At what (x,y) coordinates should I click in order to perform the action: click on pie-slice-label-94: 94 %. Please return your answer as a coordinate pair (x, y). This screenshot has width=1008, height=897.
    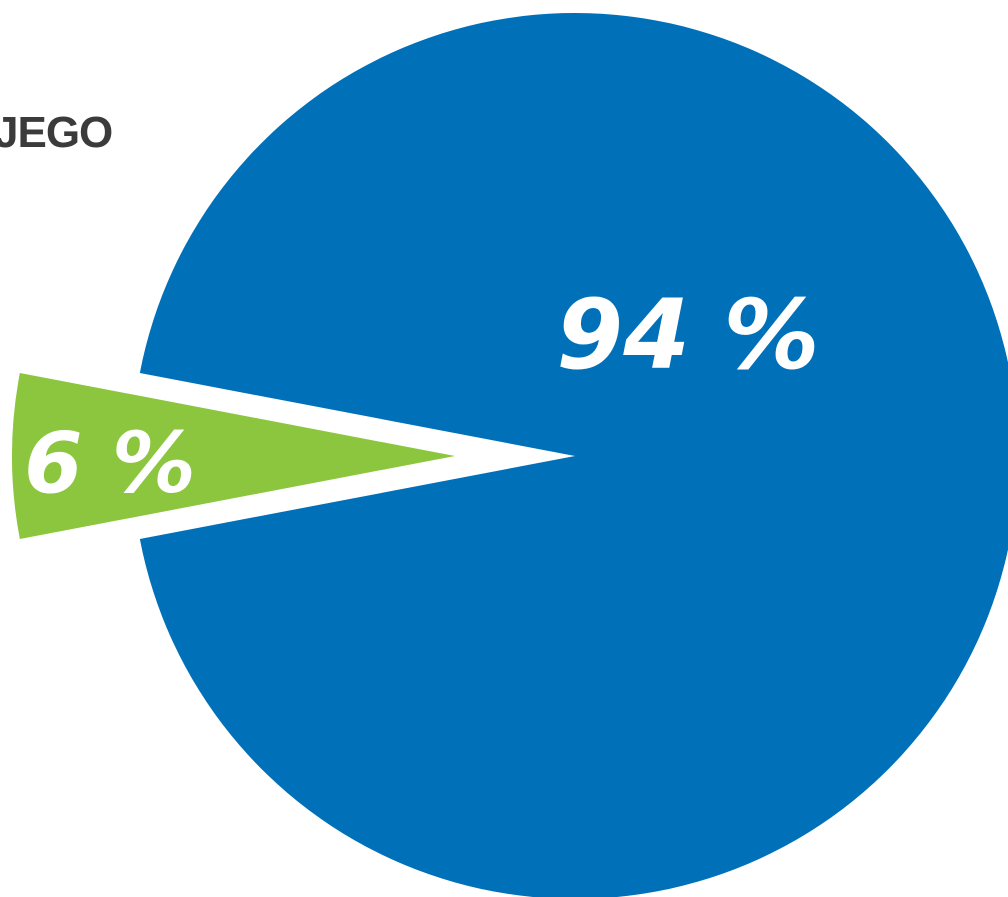
    Looking at the image, I should click on (687, 335).